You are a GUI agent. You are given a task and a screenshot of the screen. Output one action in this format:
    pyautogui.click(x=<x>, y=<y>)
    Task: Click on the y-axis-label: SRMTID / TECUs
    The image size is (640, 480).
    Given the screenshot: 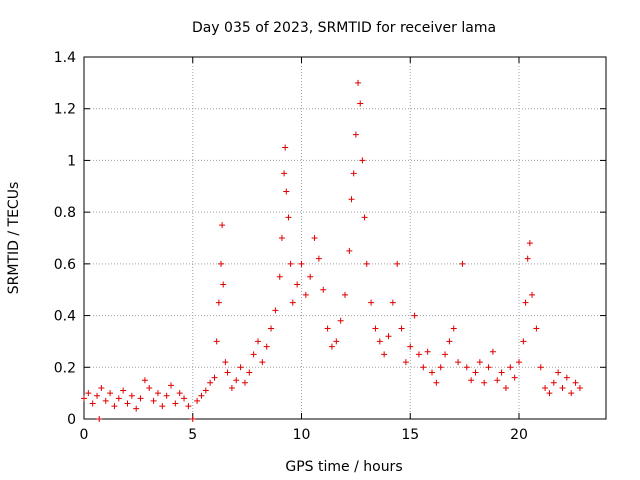 What is the action you would take?
    pyautogui.click(x=14, y=238)
    